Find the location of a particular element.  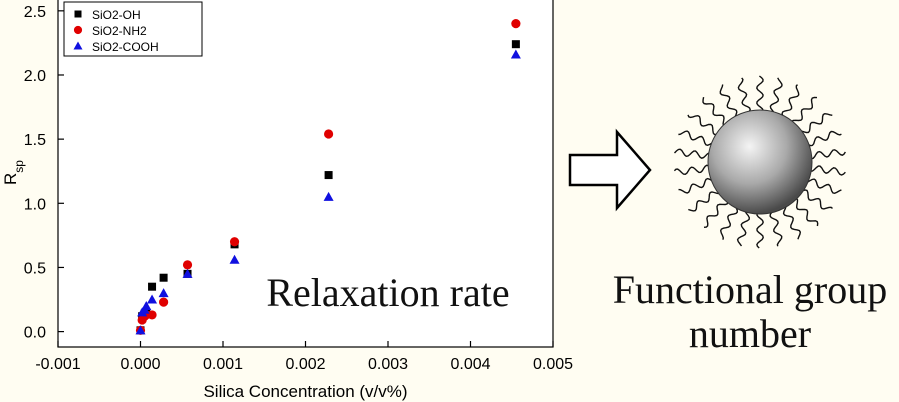

right-arrow-icon is located at coordinates (610, 170).